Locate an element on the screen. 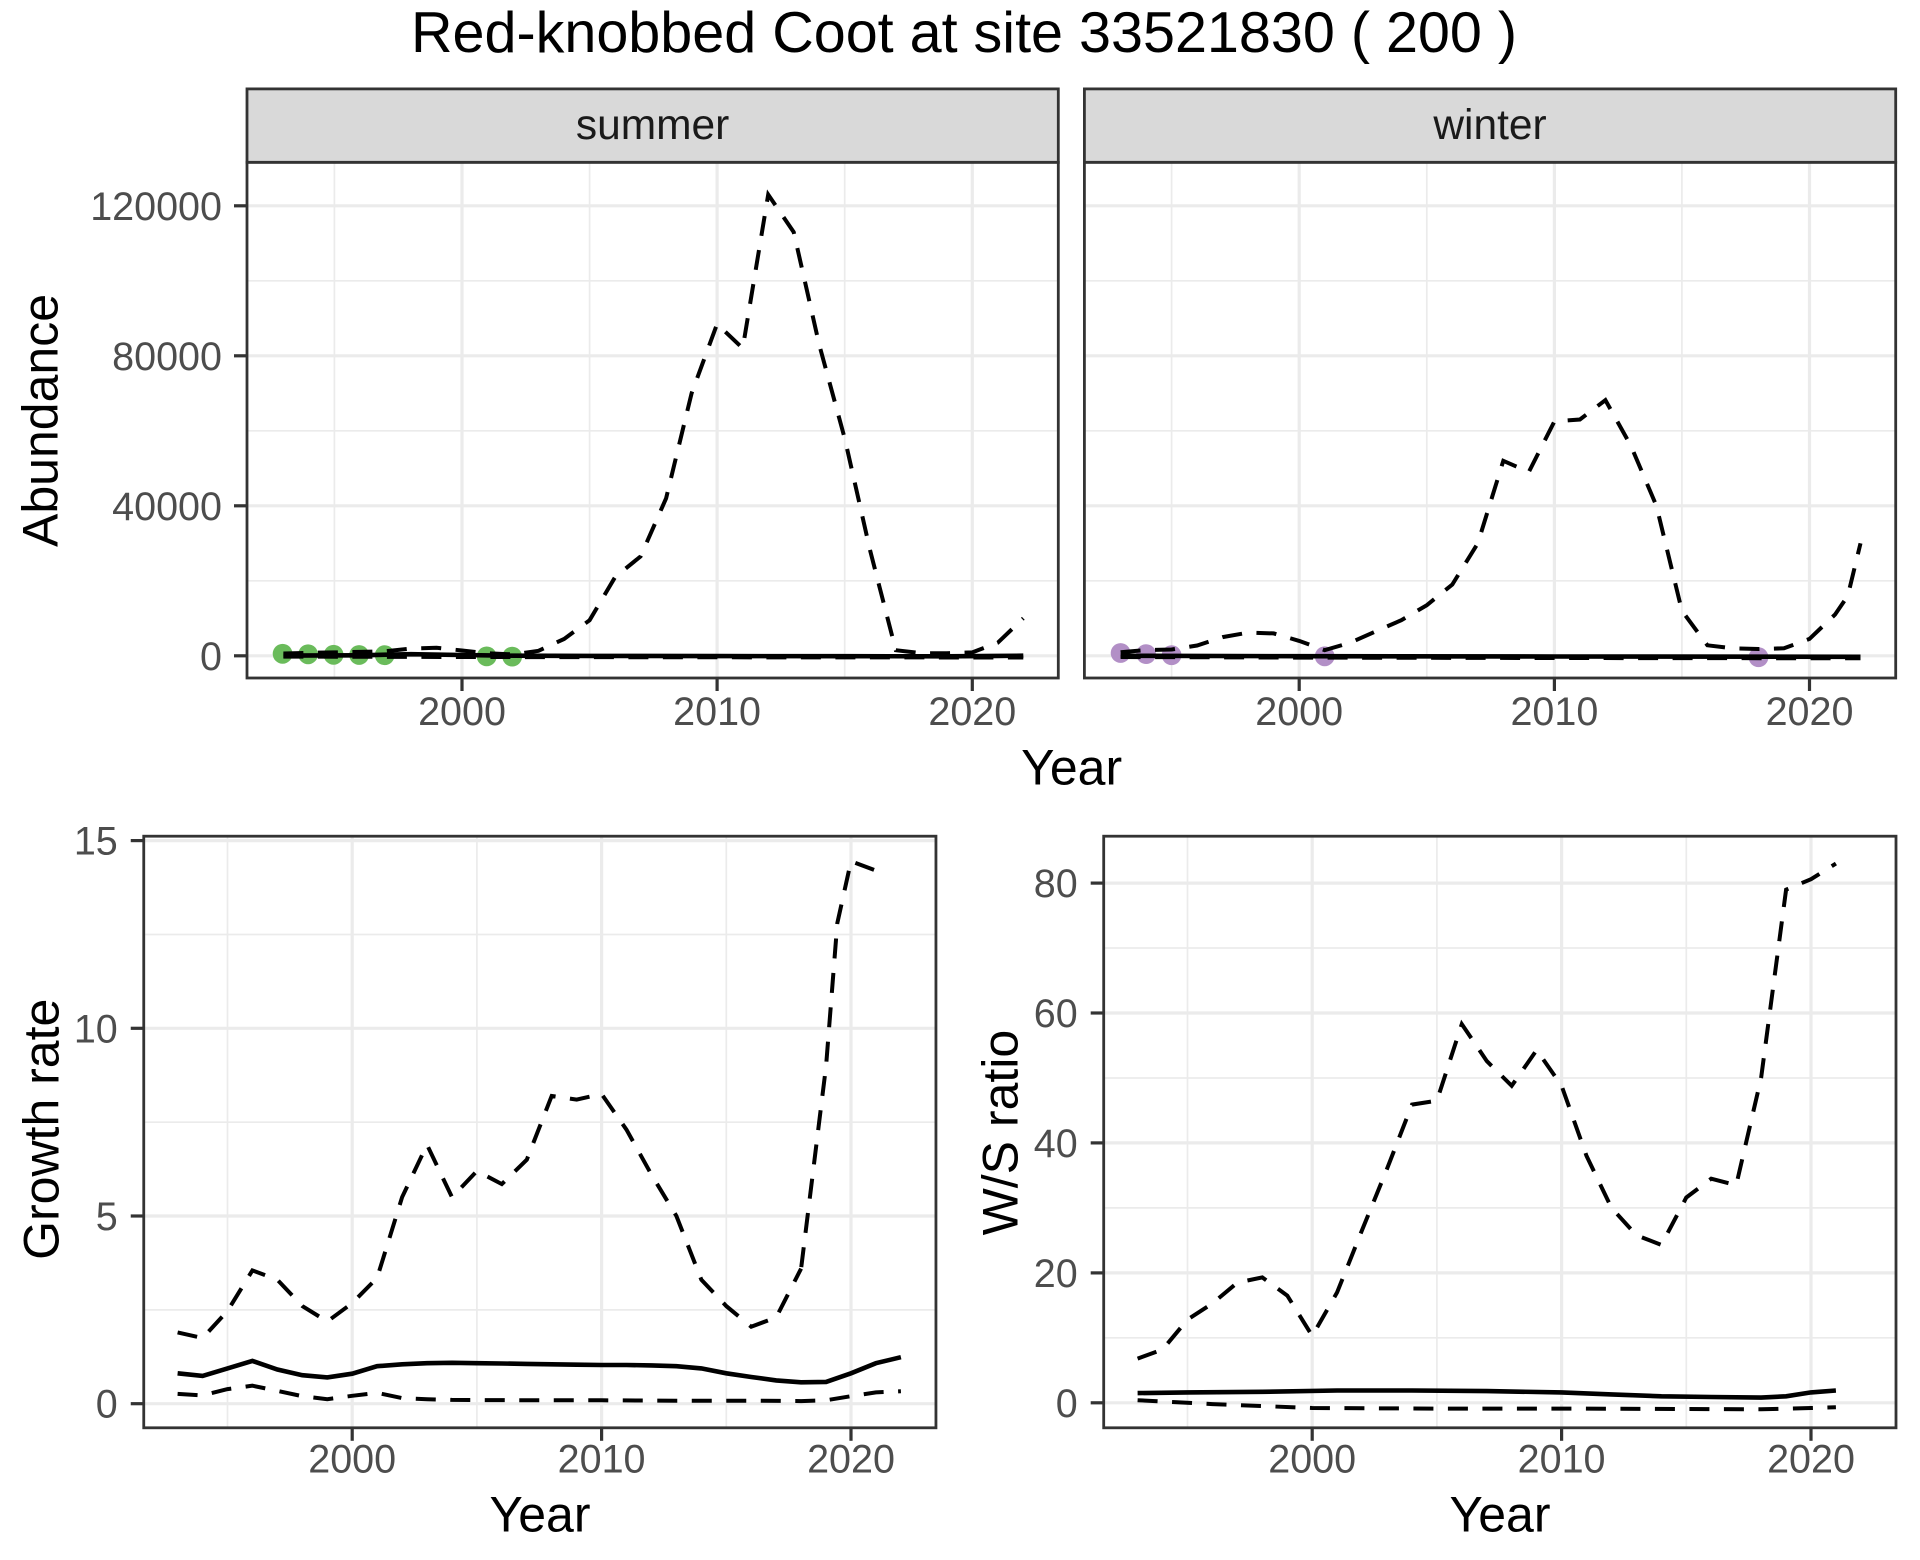  svg-text: 80000 is located at coordinates (167, 357).